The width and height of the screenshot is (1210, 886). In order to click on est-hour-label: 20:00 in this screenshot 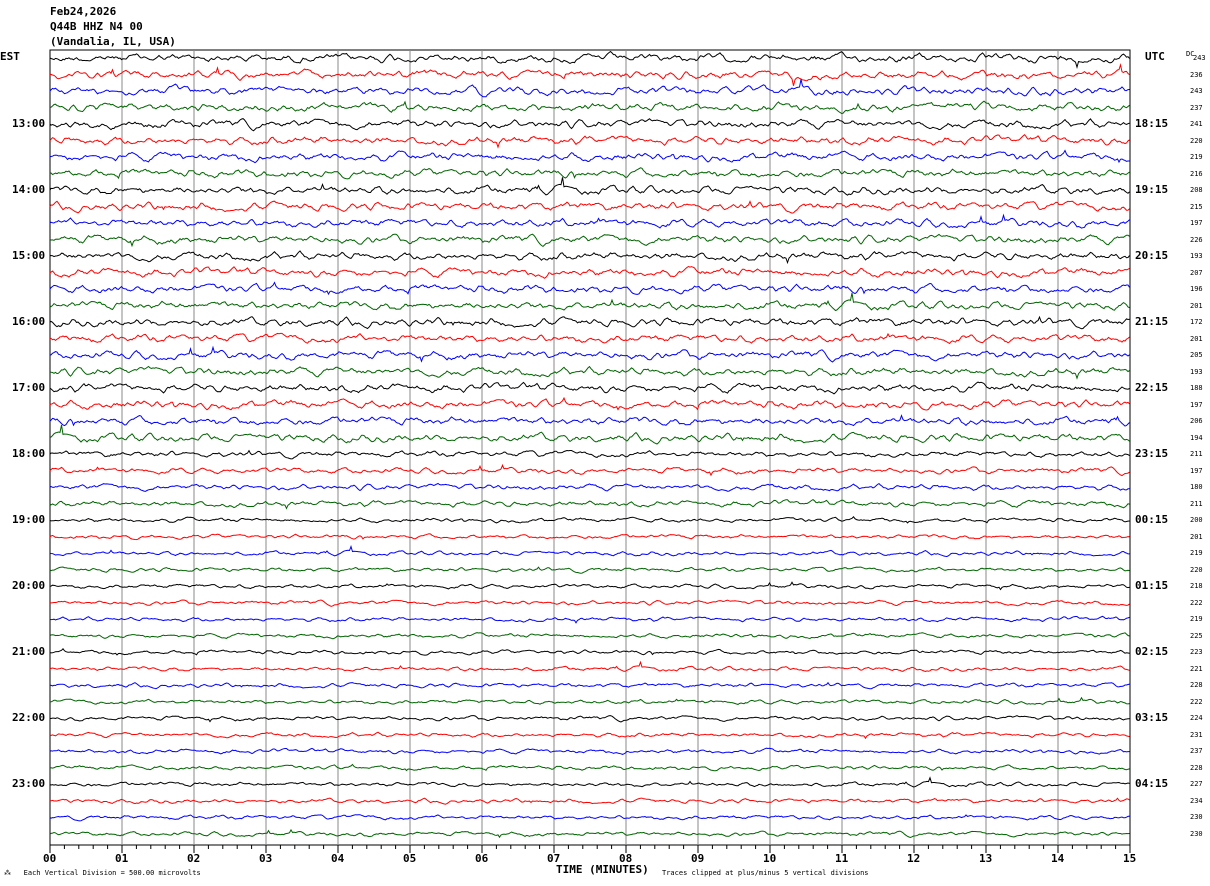, I will do `click(29, 586)`.